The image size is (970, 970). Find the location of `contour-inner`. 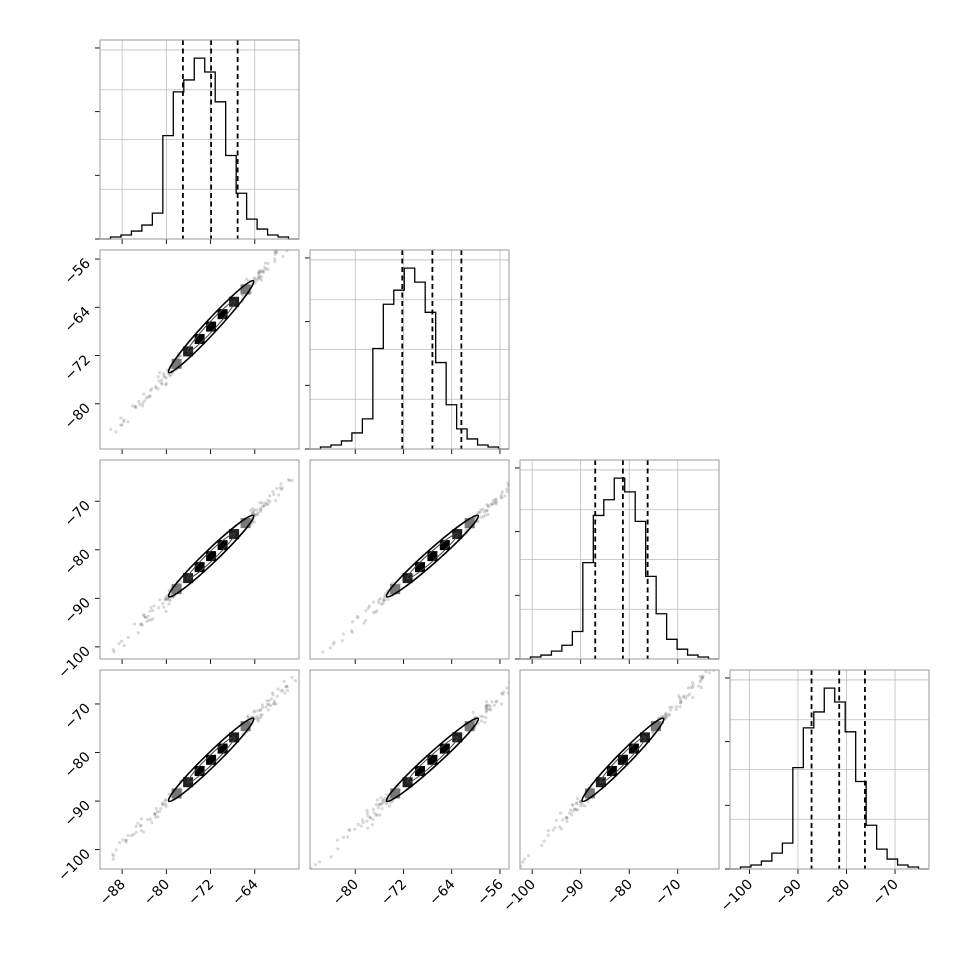

contour-inner is located at coordinates (211, 556).